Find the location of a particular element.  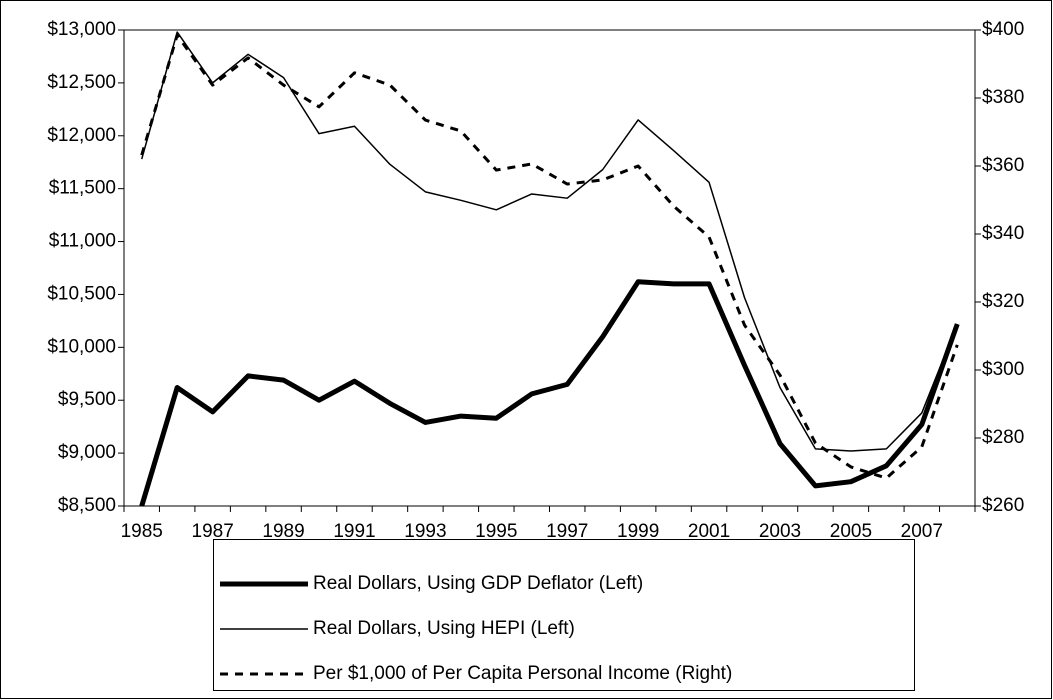

y2-tick-label: $320 is located at coordinates (1003, 301).